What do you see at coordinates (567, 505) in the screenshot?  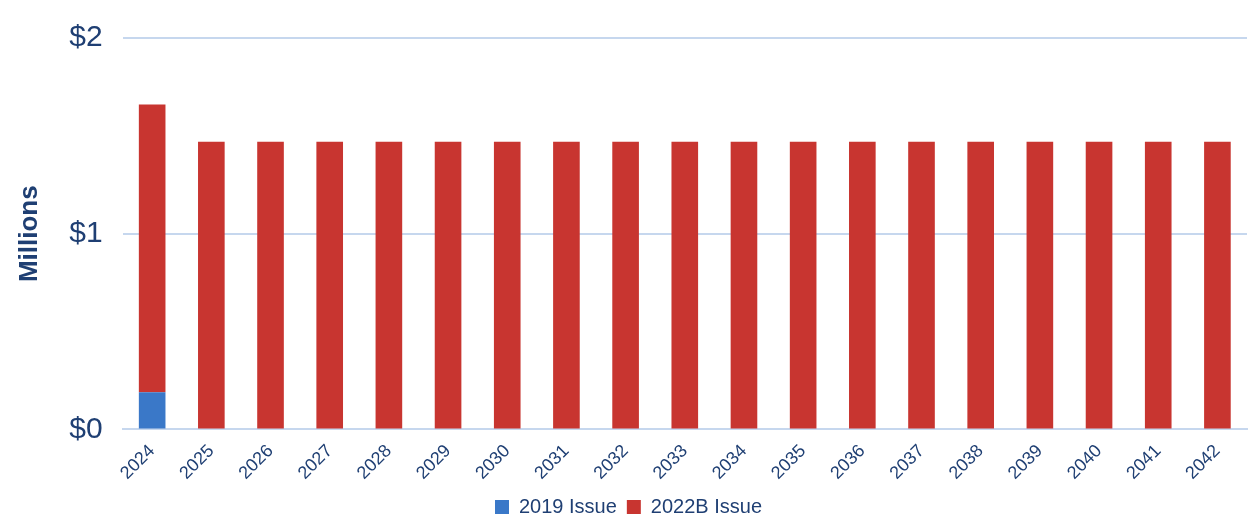 I see `legend-label: 2019 Issue` at bounding box center [567, 505].